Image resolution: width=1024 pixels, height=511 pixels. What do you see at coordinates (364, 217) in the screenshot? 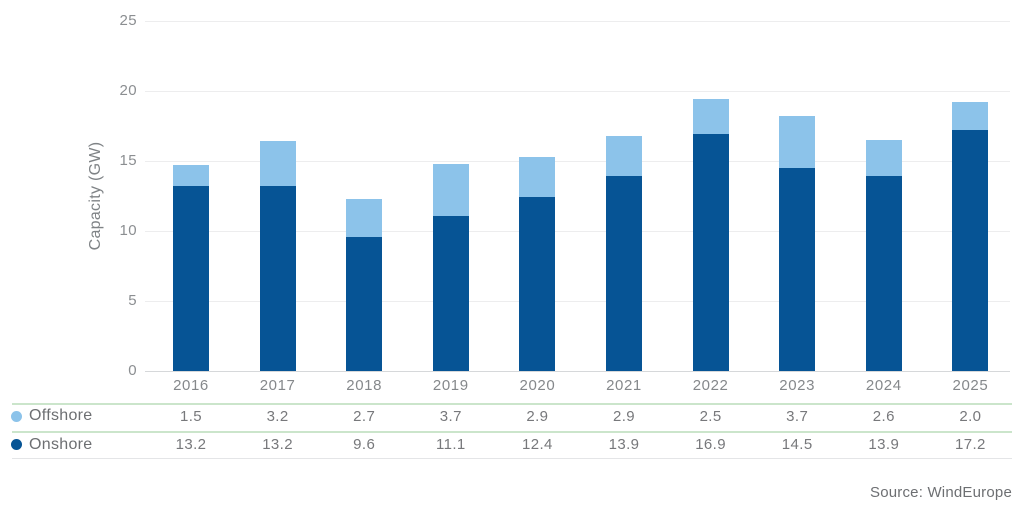
I see `bar-2018-offshore-segment` at bounding box center [364, 217].